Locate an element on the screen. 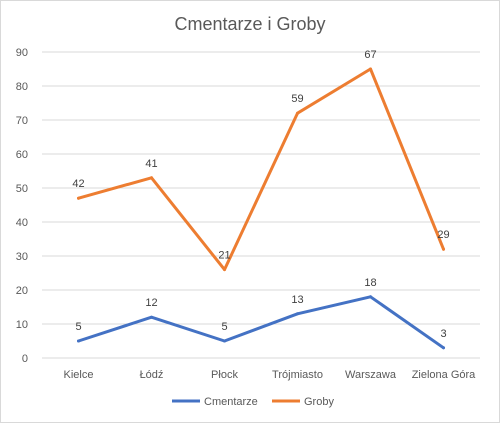 This screenshot has width=500, height=423. chart-title: Cmentarze i Groby is located at coordinates (249, 24).